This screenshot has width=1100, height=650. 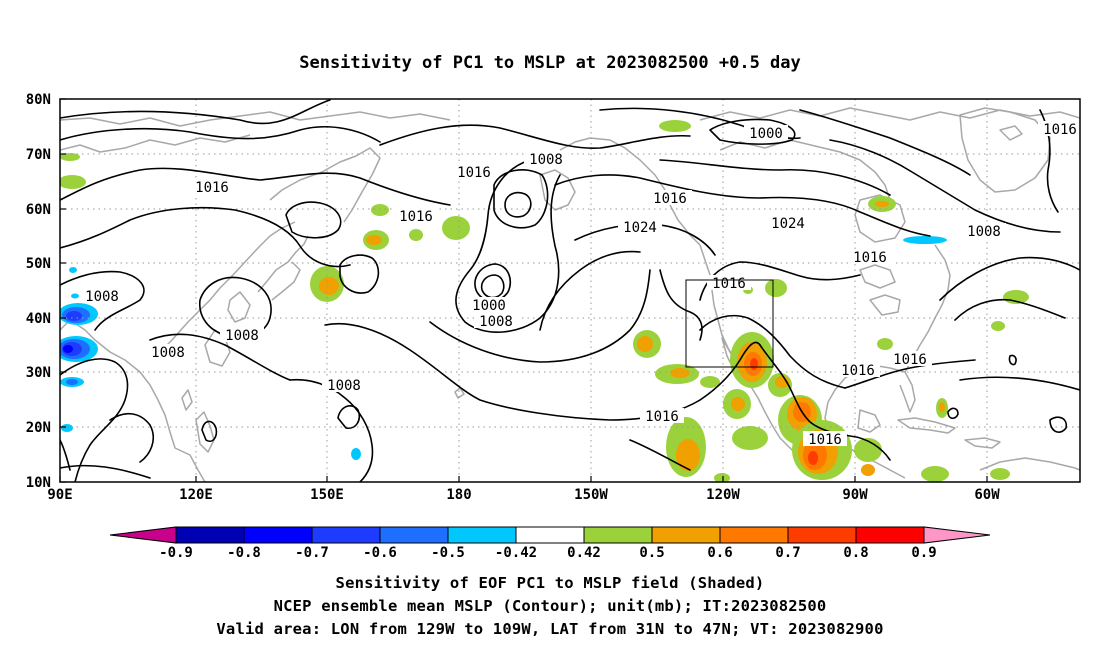 I want to click on contour-label-1016-subtropical: 1016, so click(x=662, y=416).